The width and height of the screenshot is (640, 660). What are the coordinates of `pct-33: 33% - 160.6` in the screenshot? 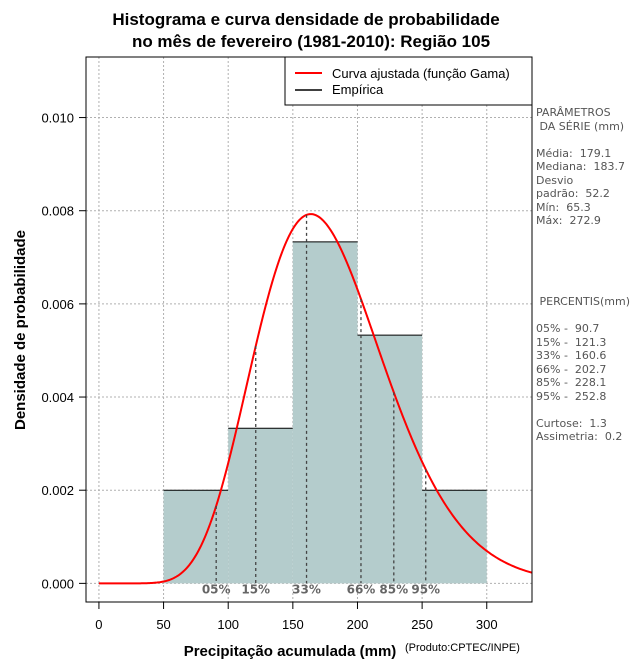 It's located at (571, 355).